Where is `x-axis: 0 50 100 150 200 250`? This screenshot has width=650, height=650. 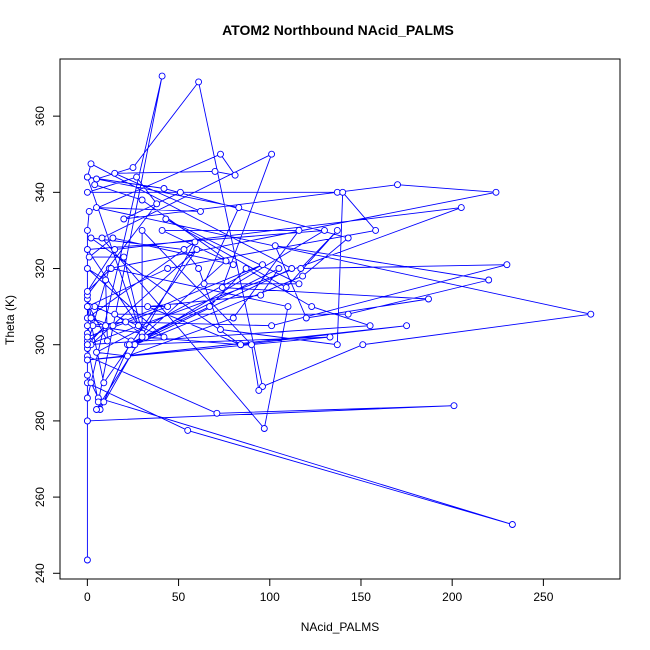 x-axis: 0 50 100 150 200 250 is located at coordinates (319, 591).